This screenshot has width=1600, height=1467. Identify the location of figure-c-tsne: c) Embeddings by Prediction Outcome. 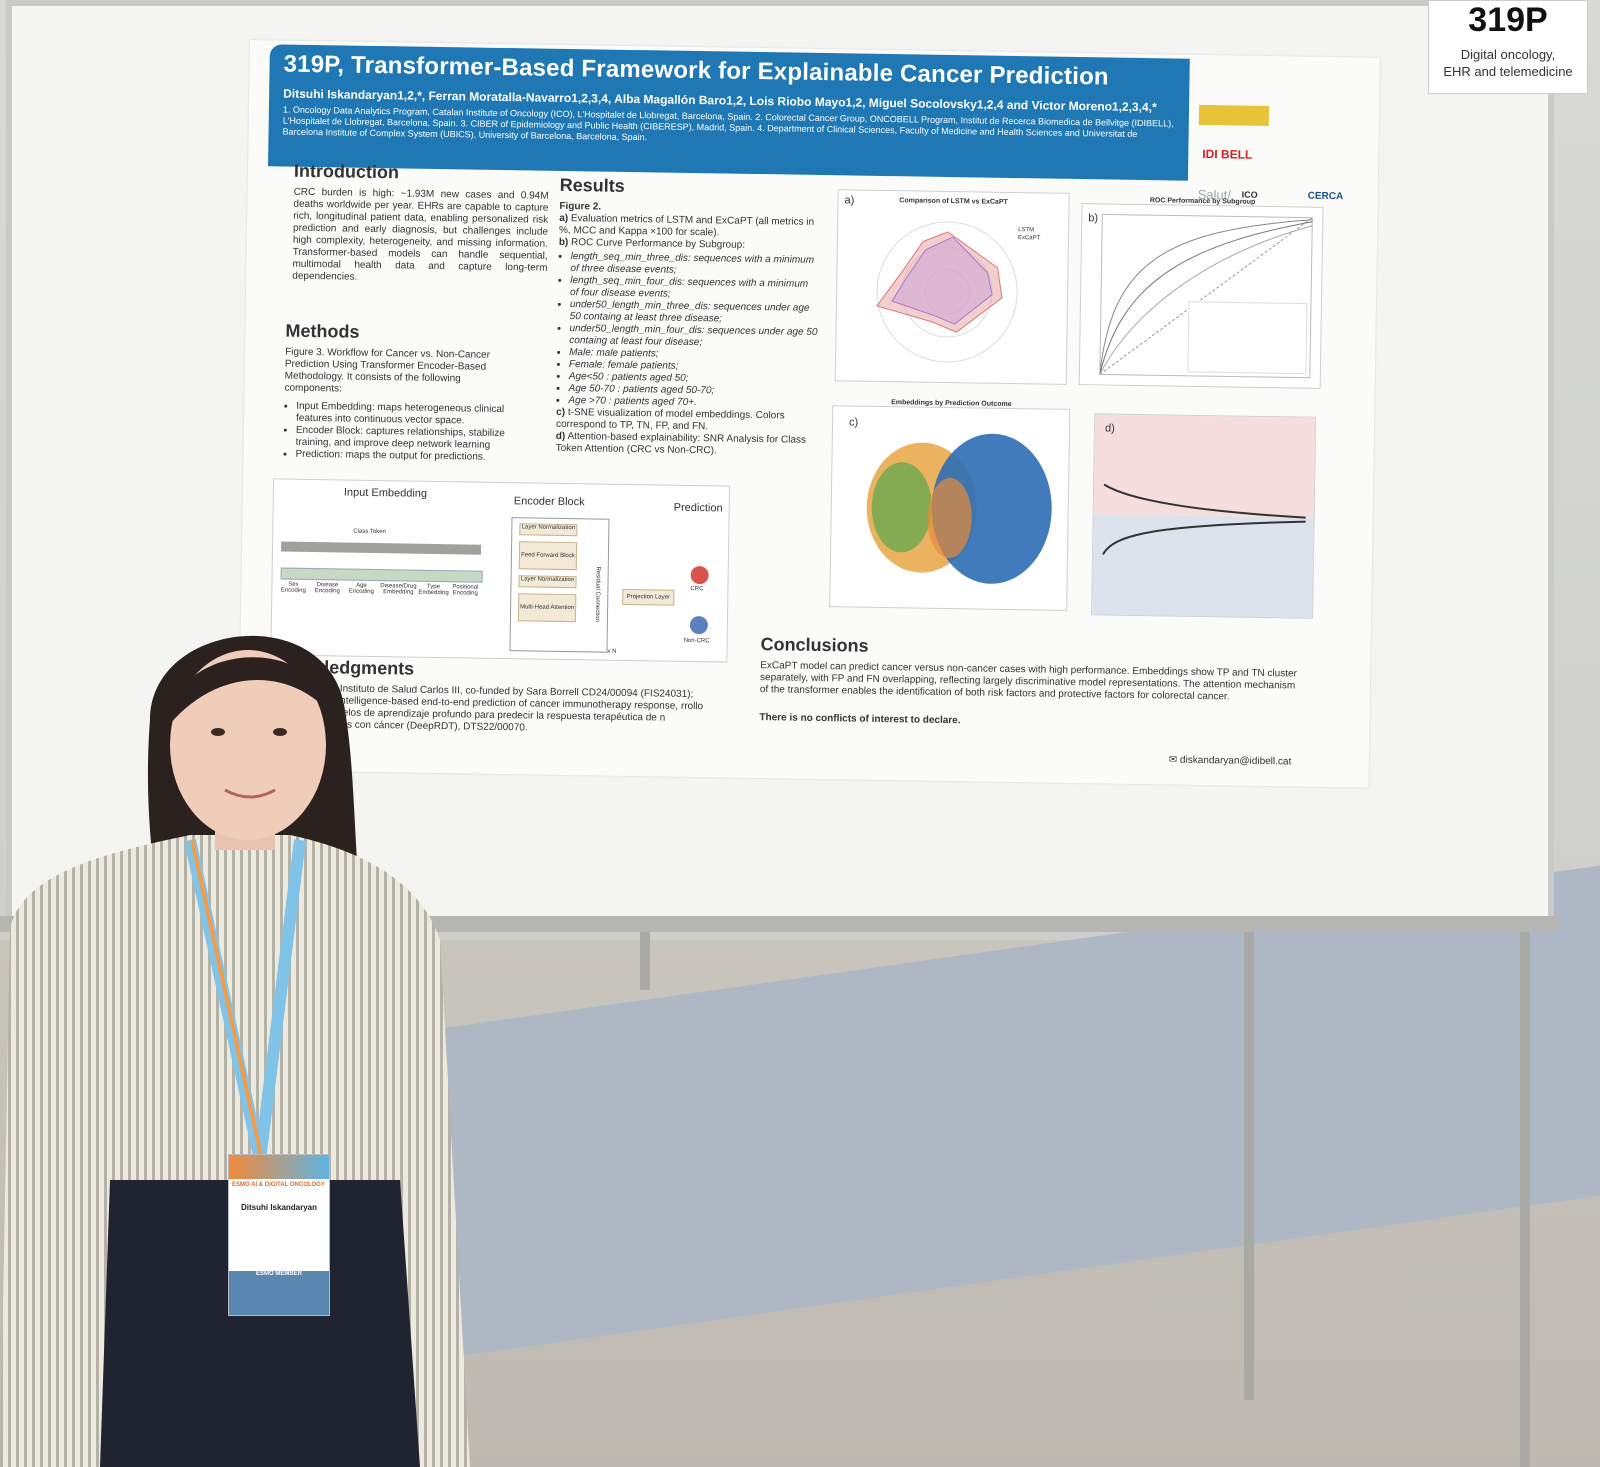
(950, 505).